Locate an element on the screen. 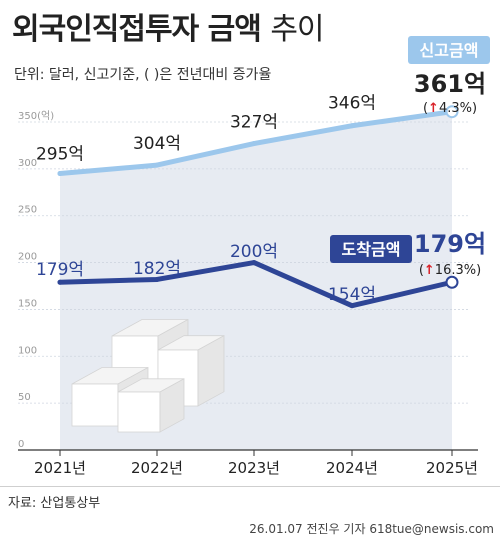 The height and width of the screenshot is (545, 500). arrived-growth-open-paren: ( is located at coordinates (421, 270).